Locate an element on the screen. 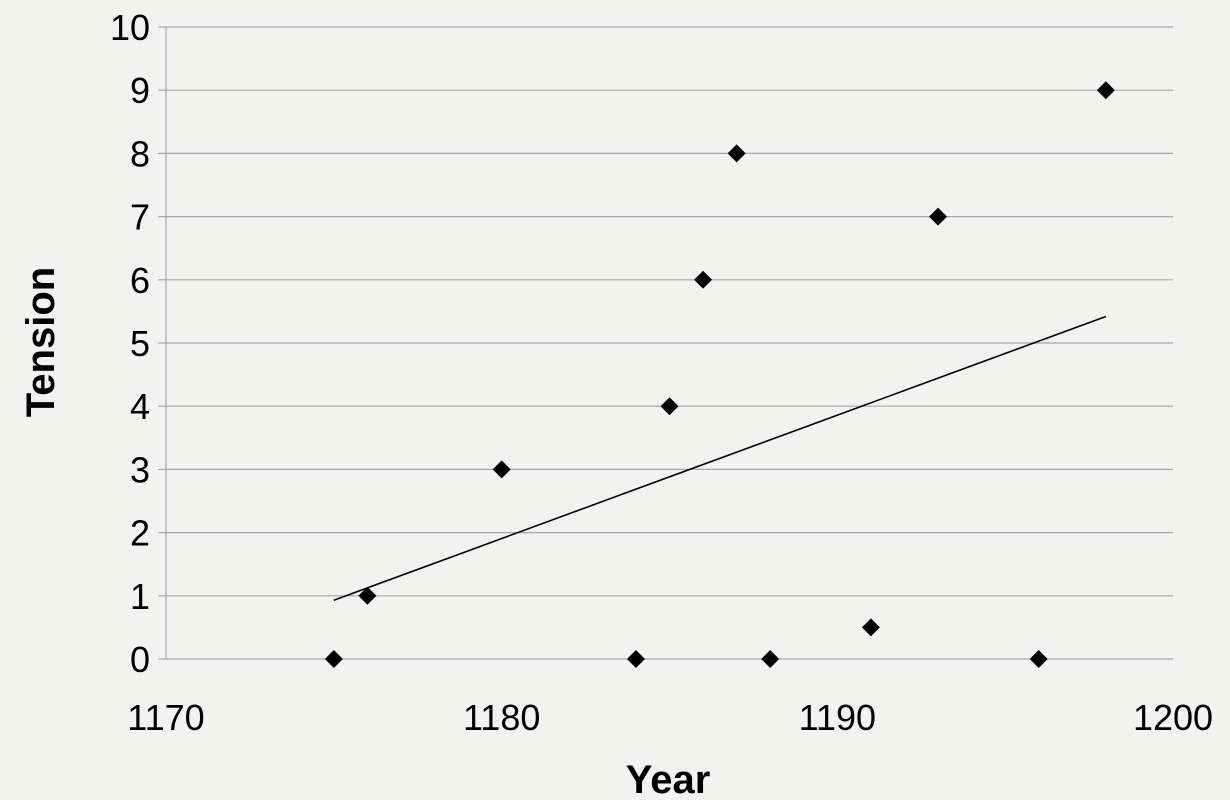 Image resolution: width=1230 pixels, height=800 pixels. y-tick-label-5: 5 is located at coordinates (140, 343).